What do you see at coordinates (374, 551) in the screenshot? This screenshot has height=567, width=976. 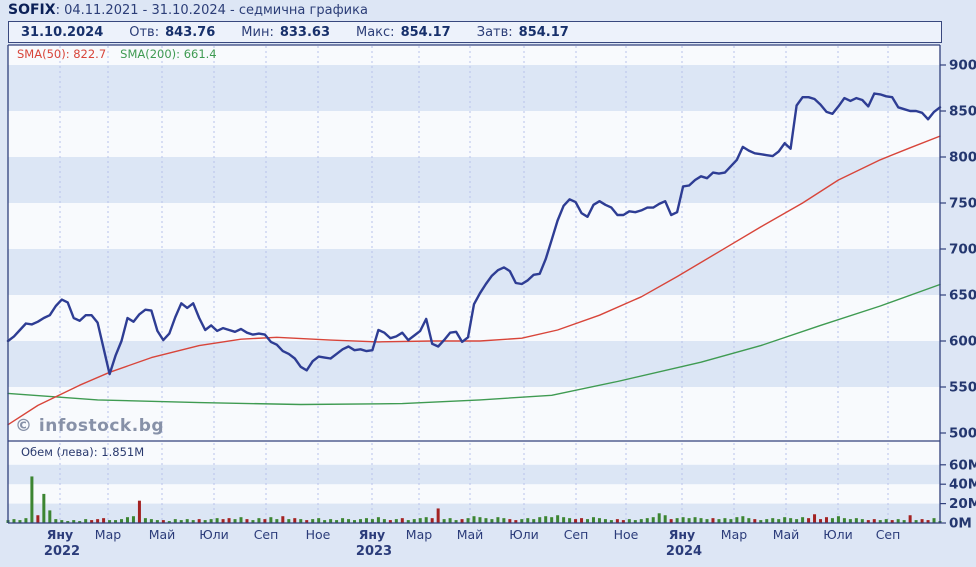 I see `year-label: 2023` at bounding box center [374, 551].